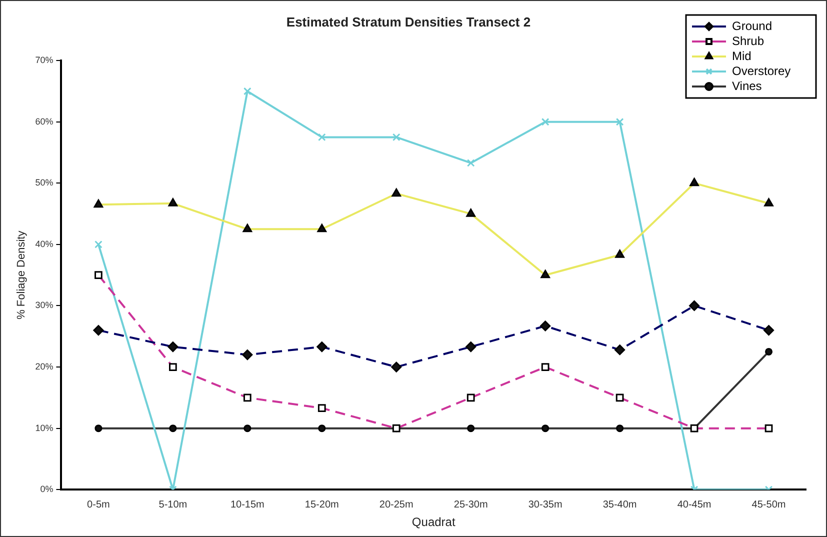 This screenshot has width=827, height=537. I want to click on legend-label: Shrub, so click(748, 41).